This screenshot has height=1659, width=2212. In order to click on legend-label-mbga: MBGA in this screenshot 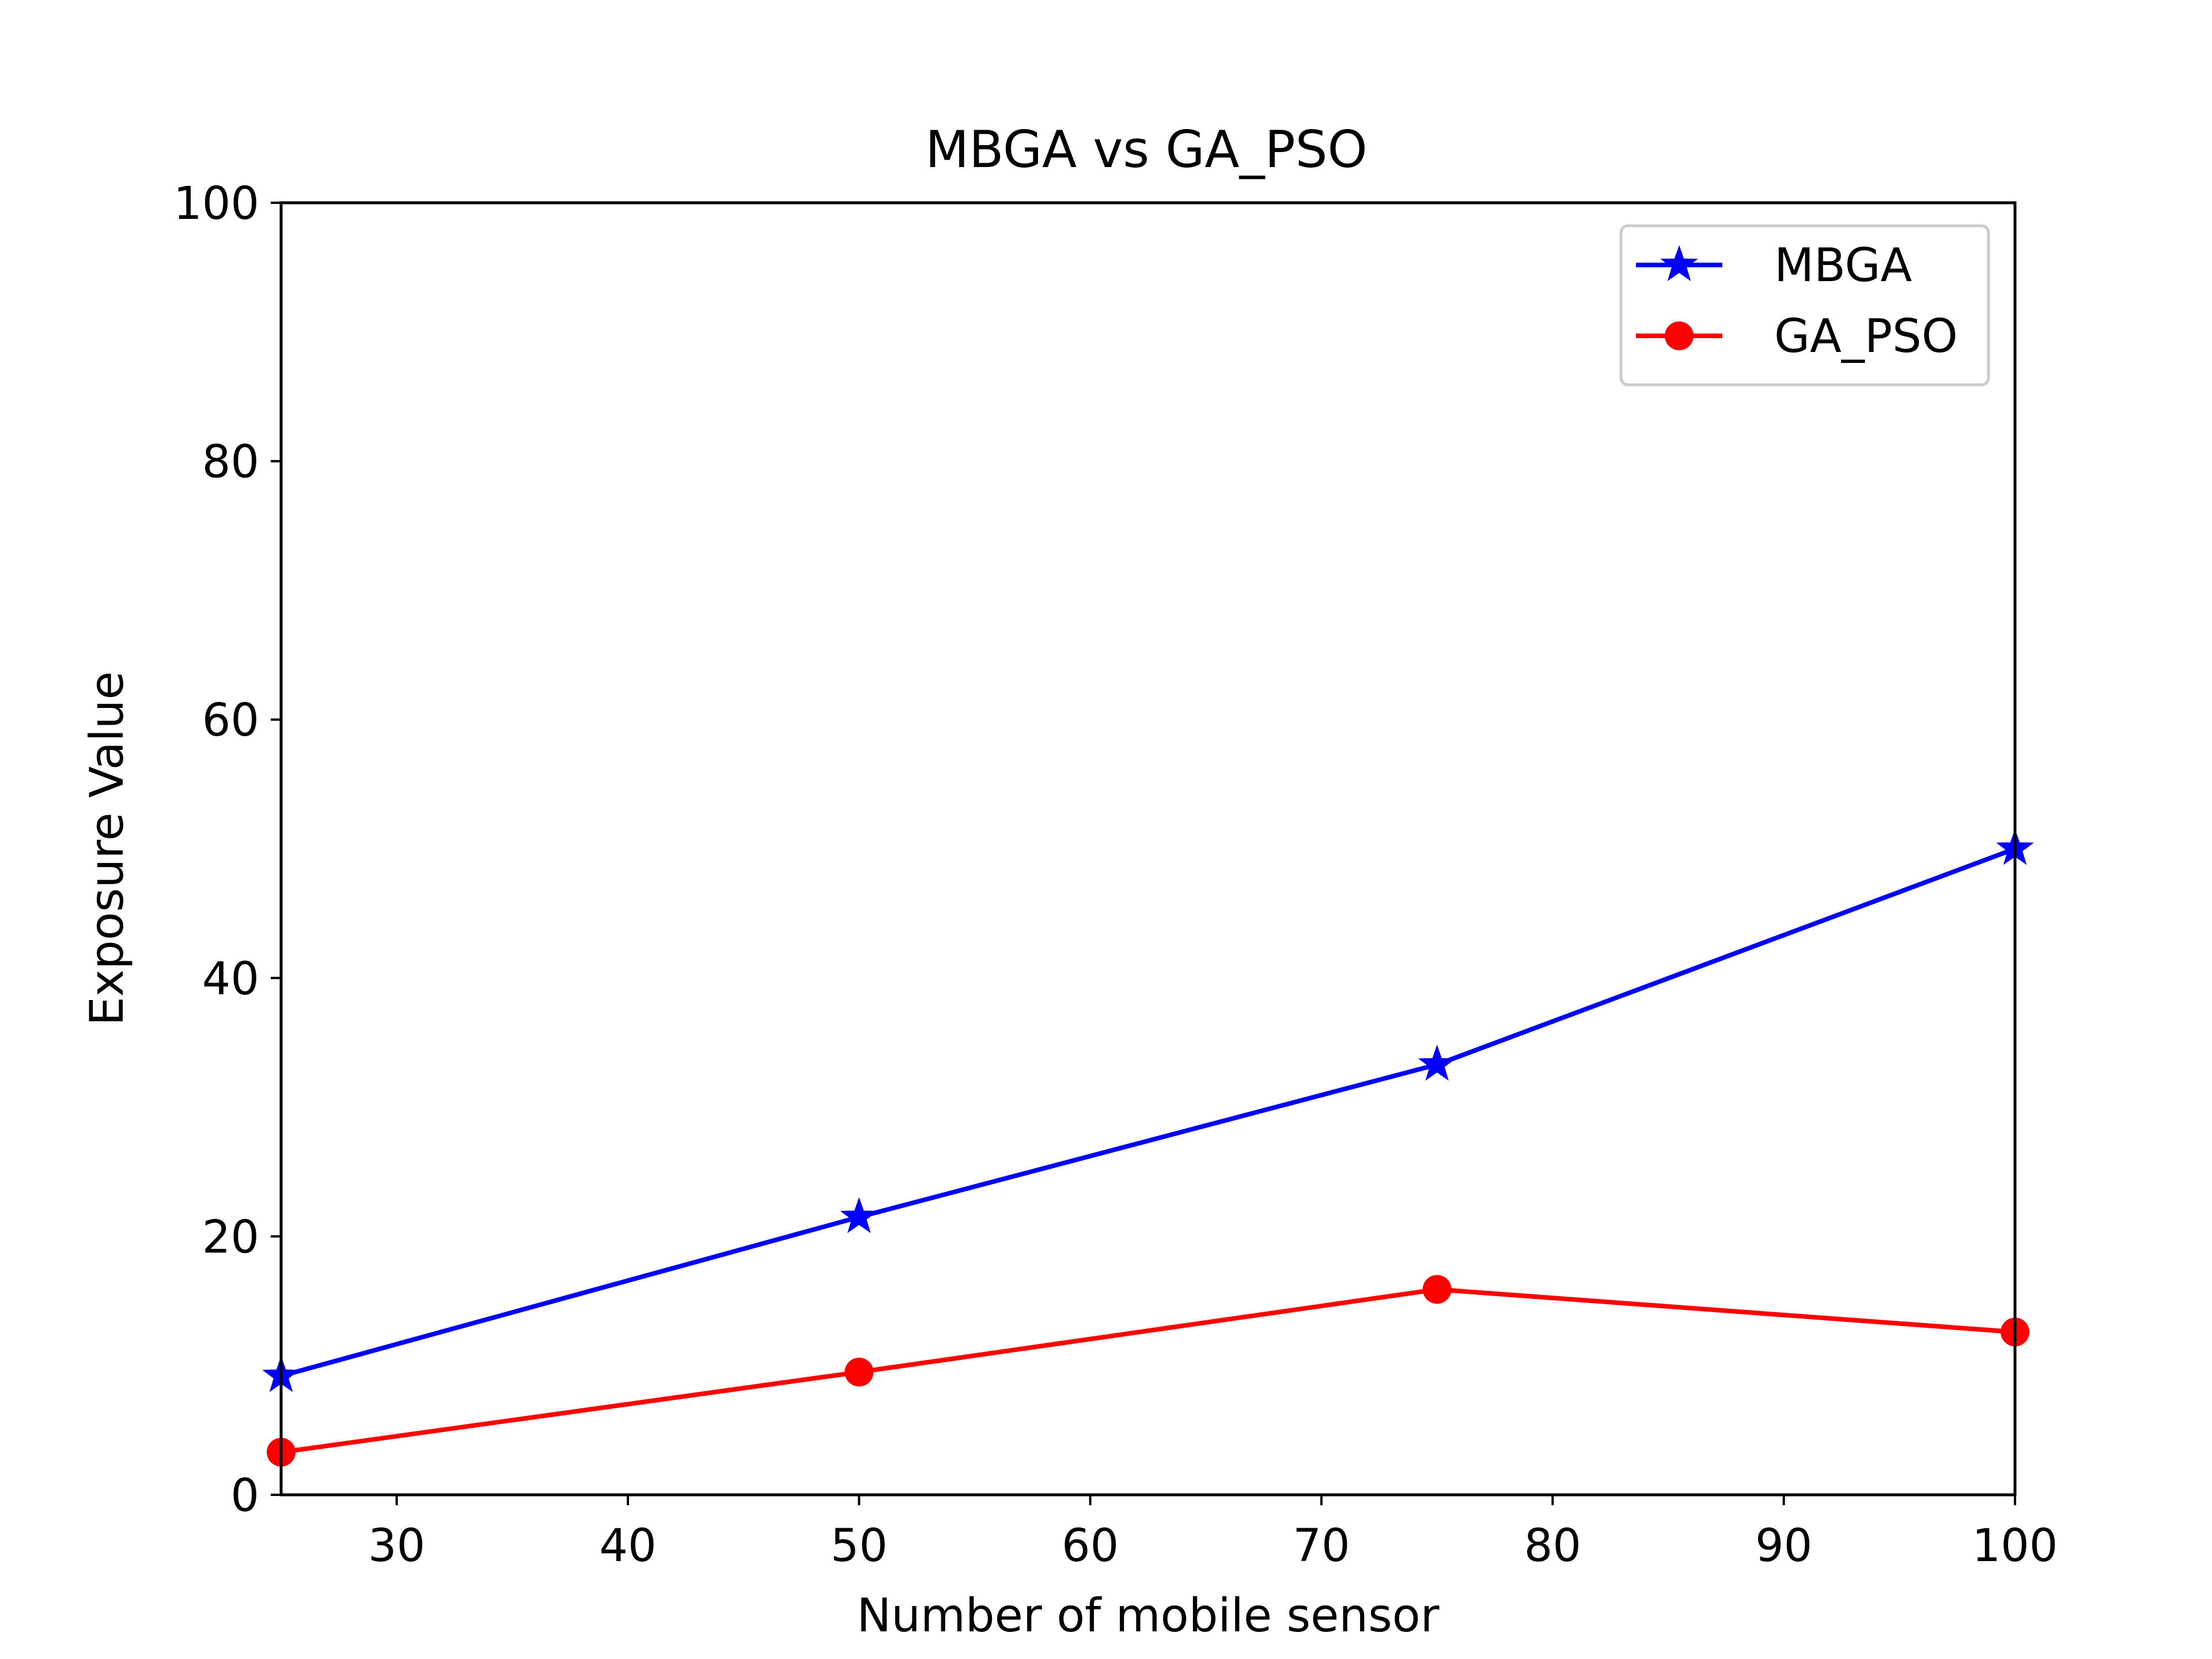, I will do `click(1843, 265)`.